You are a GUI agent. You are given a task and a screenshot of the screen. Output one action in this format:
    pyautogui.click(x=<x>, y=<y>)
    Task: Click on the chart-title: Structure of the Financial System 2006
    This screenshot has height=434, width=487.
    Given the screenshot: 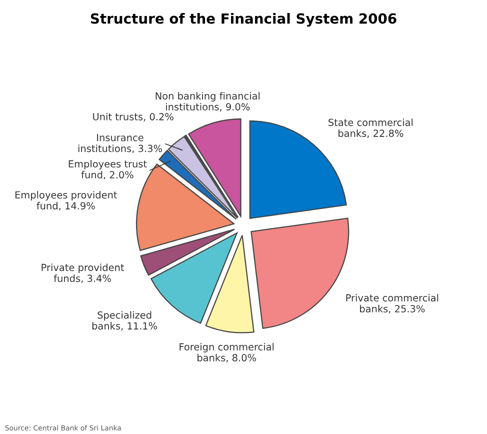 What is the action you would take?
    pyautogui.click(x=243, y=20)
    